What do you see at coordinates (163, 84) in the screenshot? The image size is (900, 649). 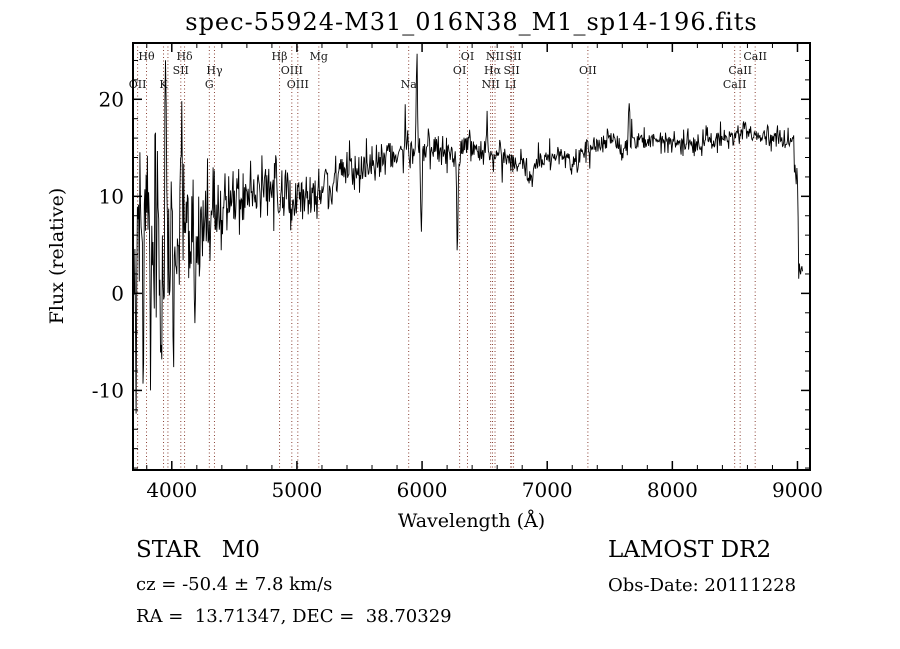 I see `spectral-line-label: K` at bounding box center [163, 84].